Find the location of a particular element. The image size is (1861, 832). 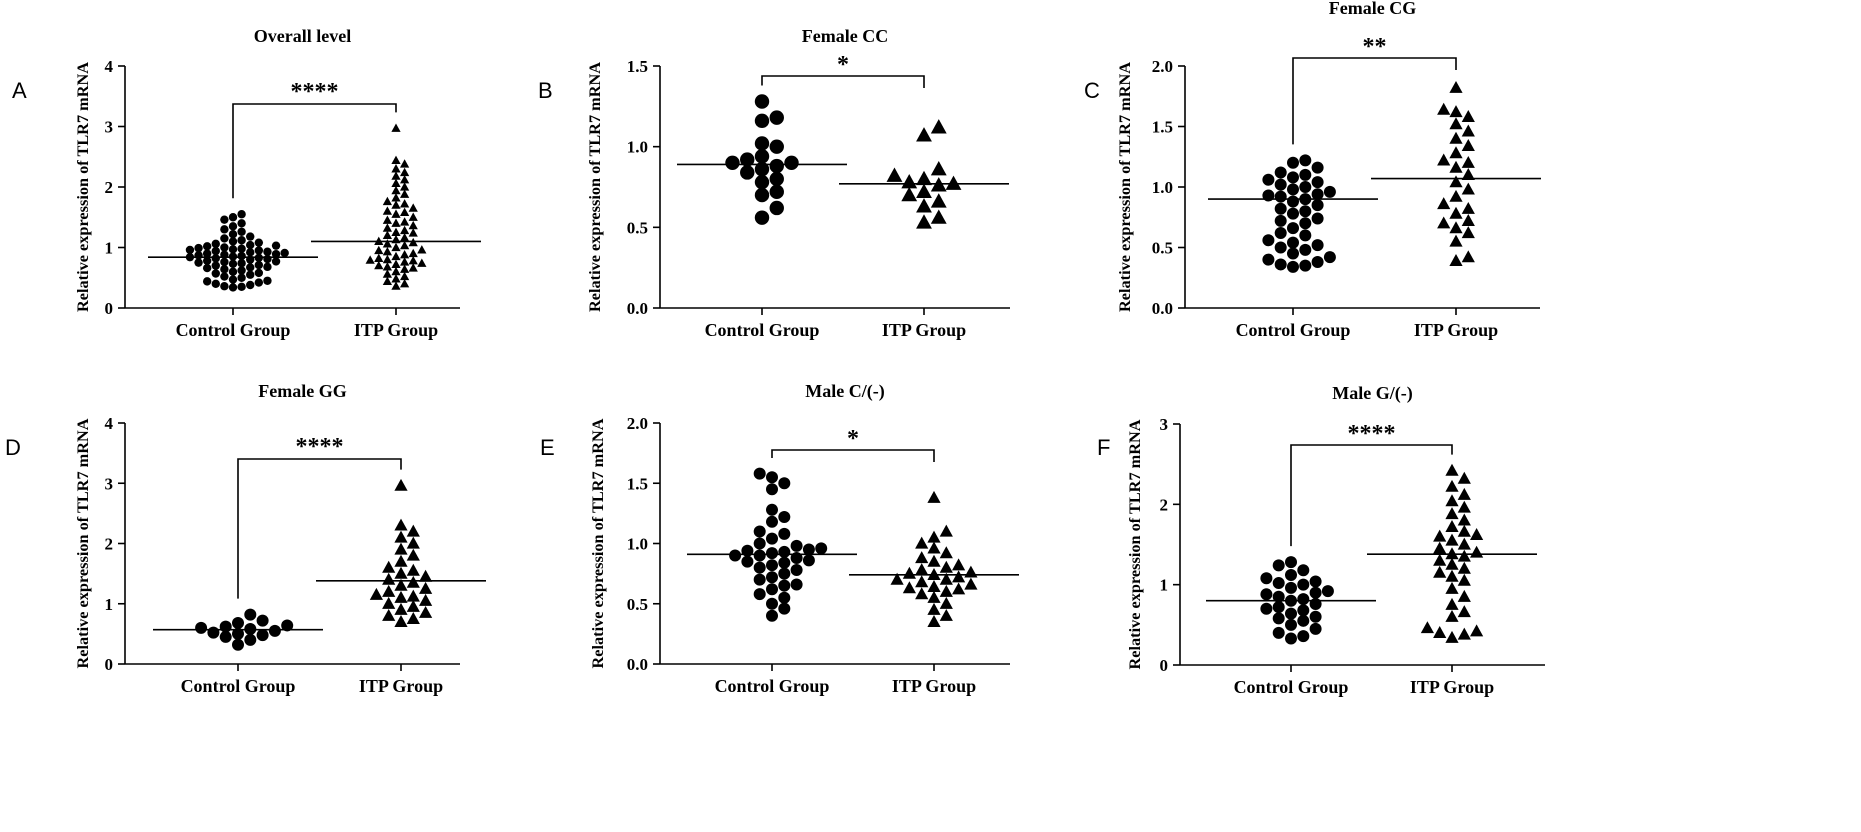

y-tick-label: 0.0 is located at coordinates (1162, 308).